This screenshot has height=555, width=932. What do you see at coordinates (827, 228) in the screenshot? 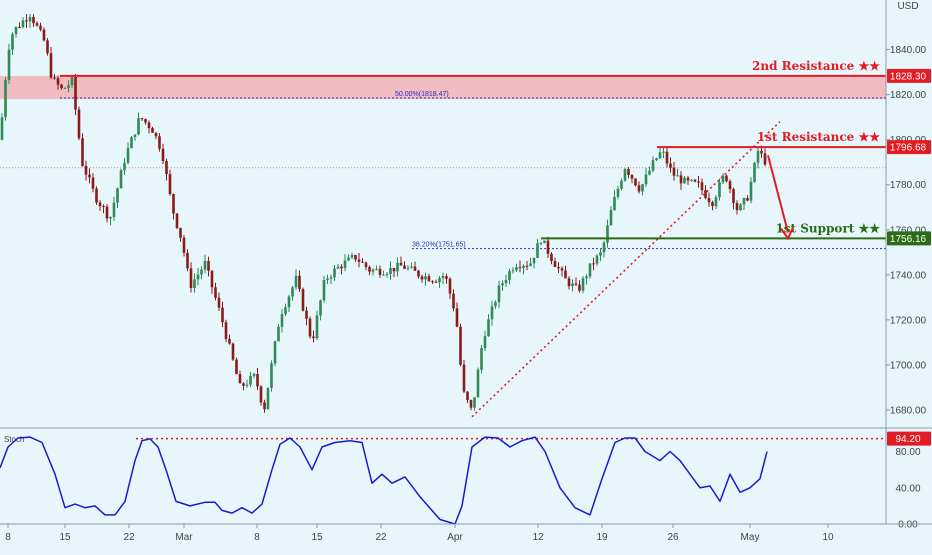
I see `first-support-label: 1st Support ★★` at bounding box center [827, 228].